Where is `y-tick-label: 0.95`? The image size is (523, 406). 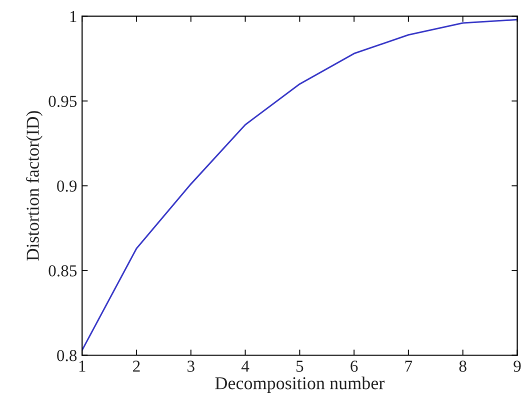
y-tick-label: 0.95 is located at coordinates (62, 102).